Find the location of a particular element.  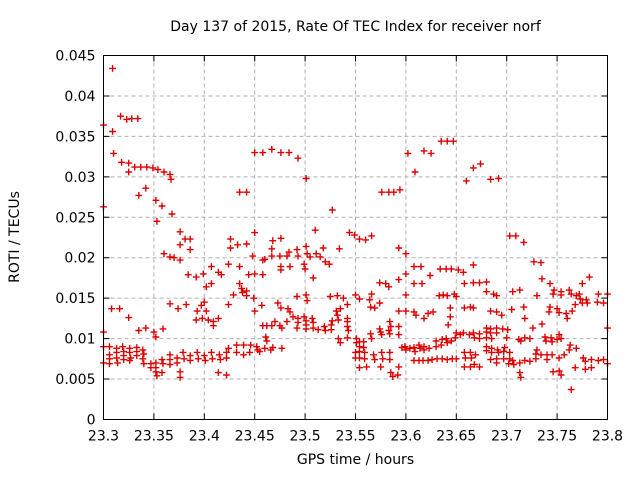

y-tick-label: 0.04 is located at coordinates (79, 97).